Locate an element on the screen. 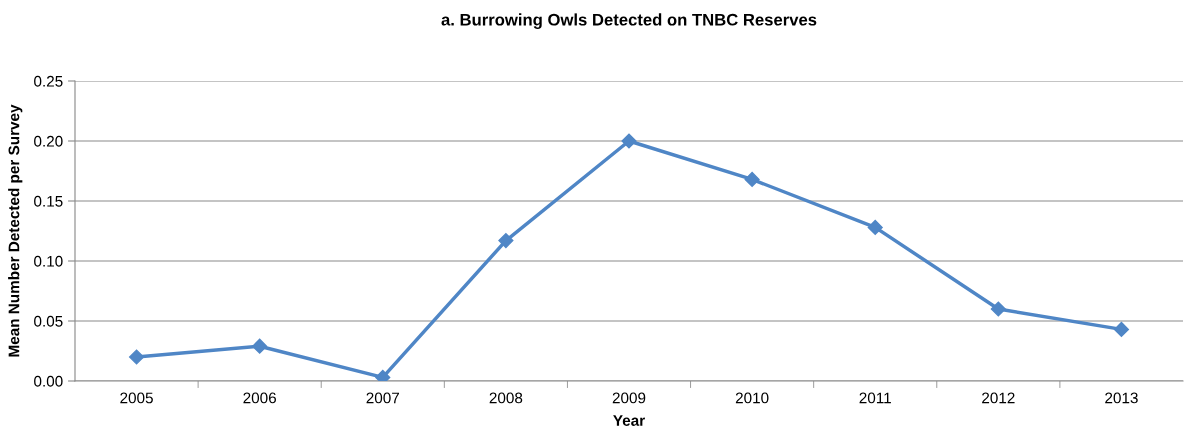  x-tick-label: 2011 is located at coordinates (875, 398).